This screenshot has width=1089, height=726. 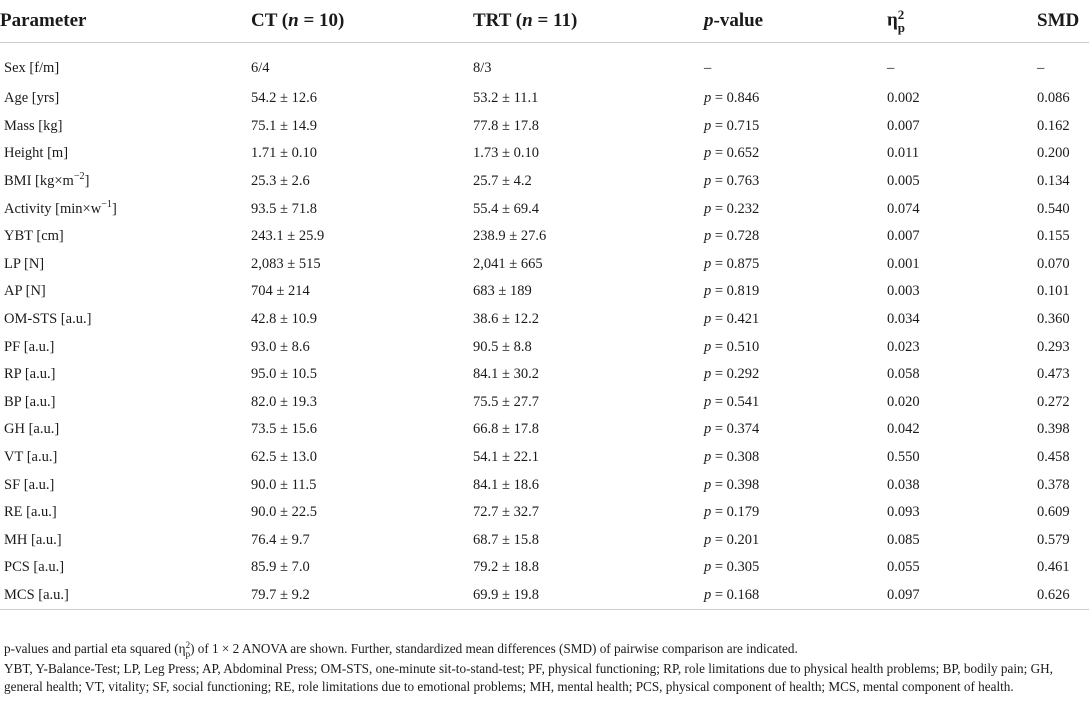 I want to click on cell-ct-text: 54.2 ± 12.6, so click(x=284, y=98).